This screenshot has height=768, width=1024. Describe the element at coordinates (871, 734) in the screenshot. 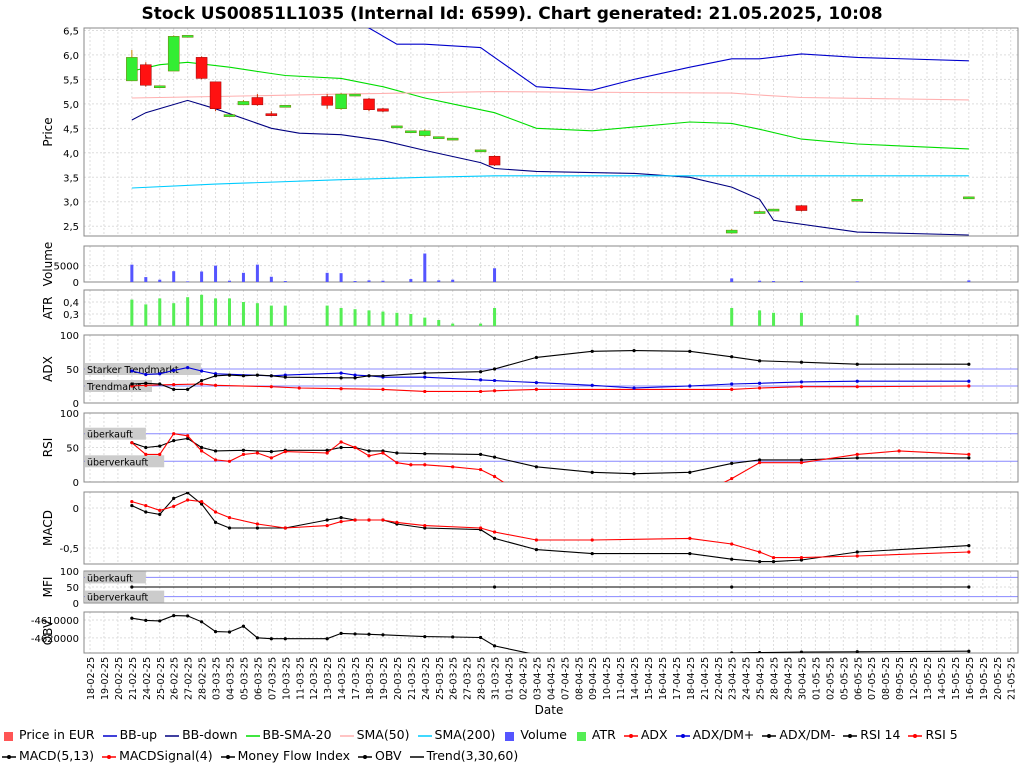

I see `legend-item: RSI 14` at that location.